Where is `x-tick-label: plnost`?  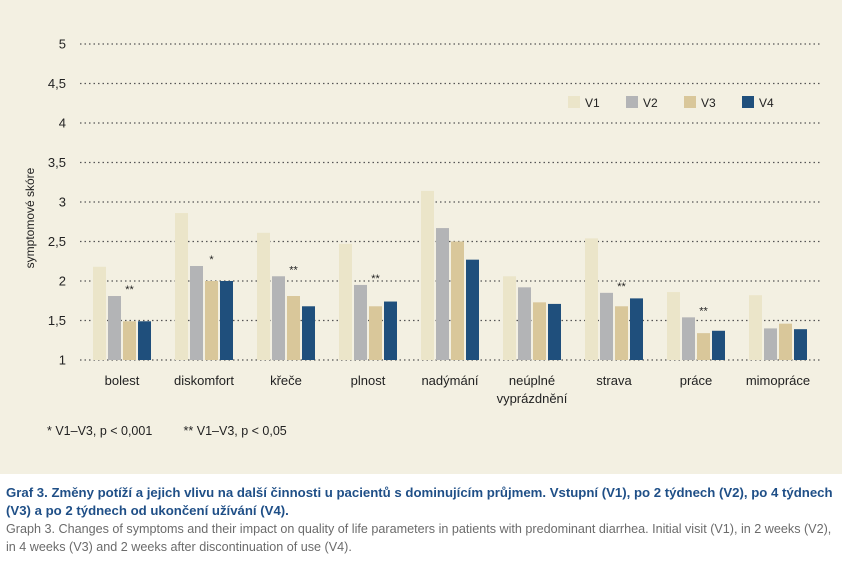
x-tick-label: plnost is located at coordinates (368, 380).